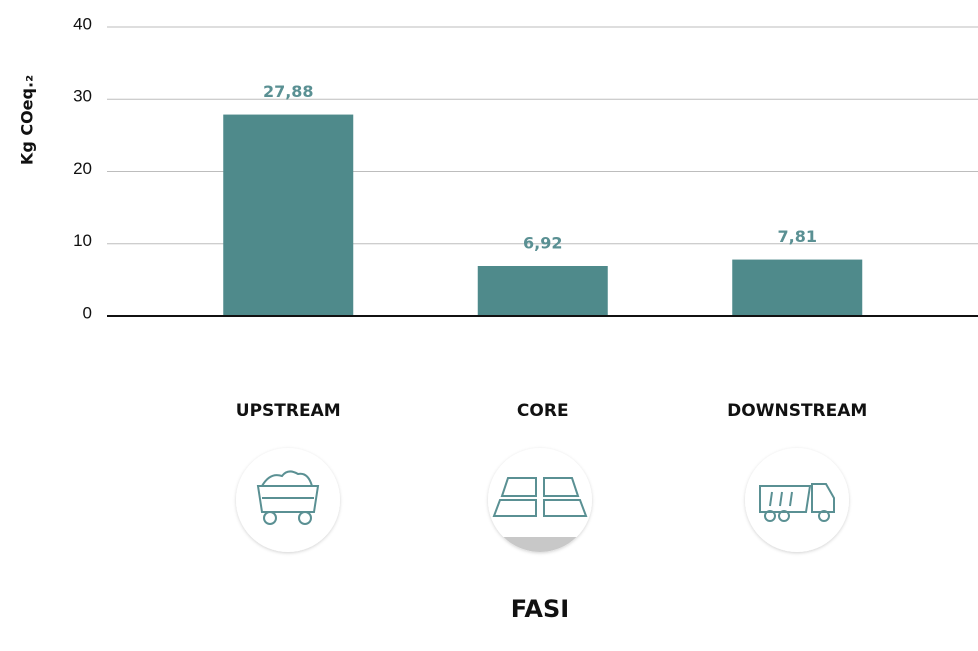 This screenshot has width=978, height=651. Describe the element at coordinates (540, 609) in the screenshot. I see `x-axis-label: FASI` at that location.